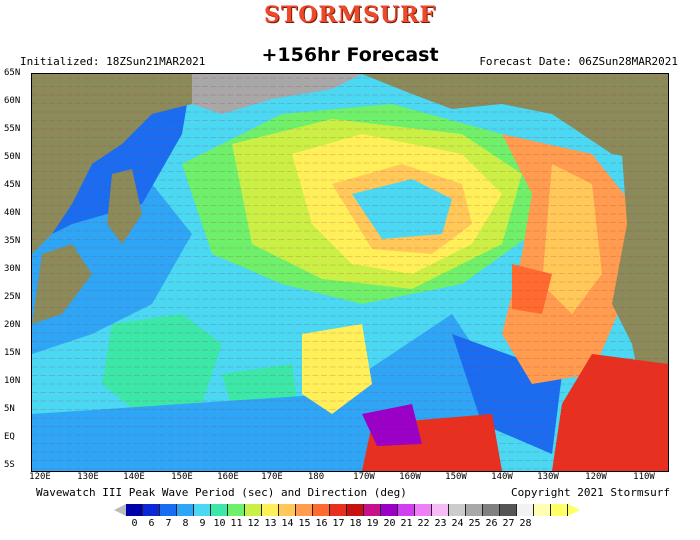  What do you see at coordinates (9, 465) in the screenshot?
I see `lat-label: 5S` at bounding box center [9, 465].